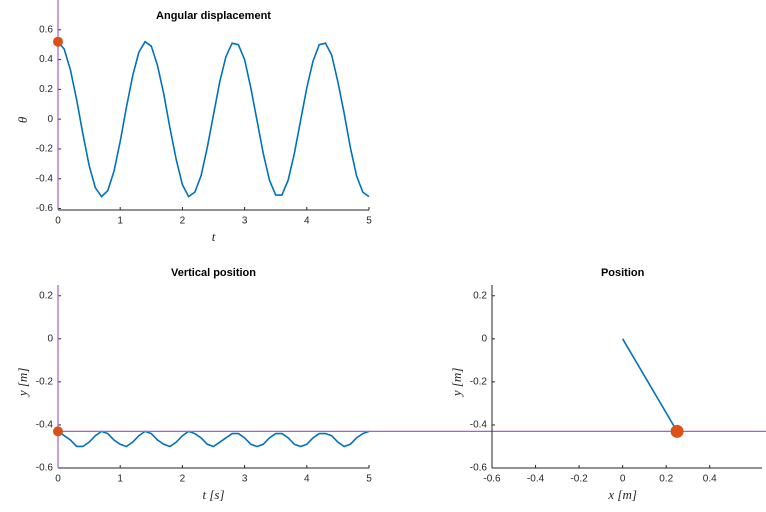 The image size is (766, 512). Describe the element at coordinates (492, 479) in the screenshot. I see `x-tick-label: -0.6` at that location.